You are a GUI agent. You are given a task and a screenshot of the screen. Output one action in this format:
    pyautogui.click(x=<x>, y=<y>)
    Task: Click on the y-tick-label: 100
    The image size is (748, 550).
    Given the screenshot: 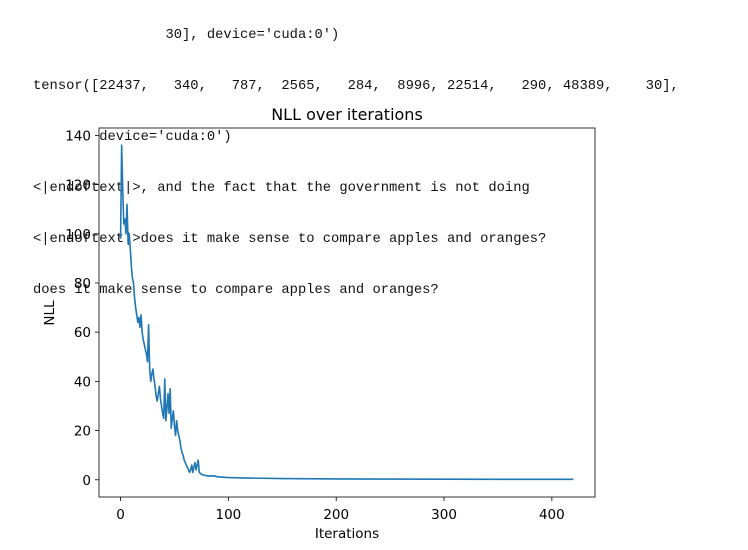 What is the action you would take?
    pyautogui.click(x=78, y=235)
    